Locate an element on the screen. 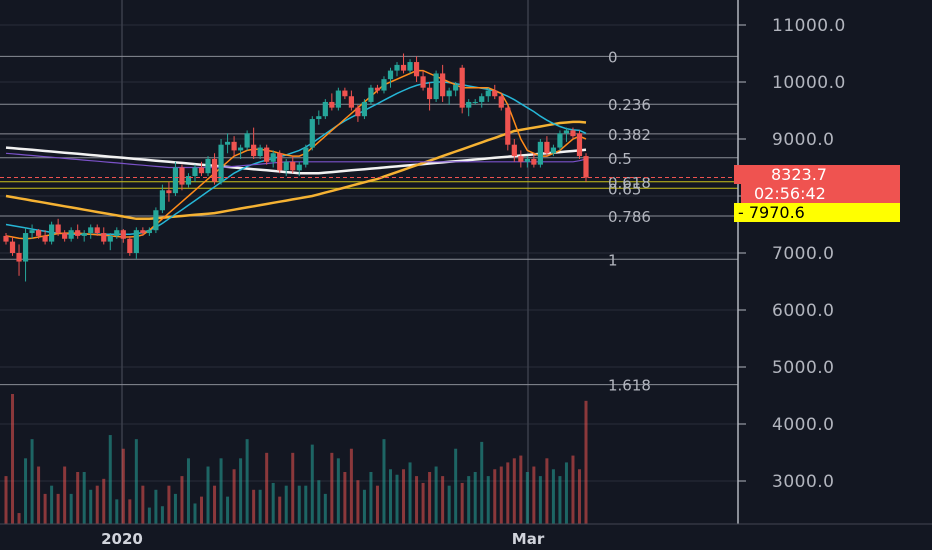 The image size is (932, 550). time-axis: 2020 Mar is located at coordinates (323, 539).